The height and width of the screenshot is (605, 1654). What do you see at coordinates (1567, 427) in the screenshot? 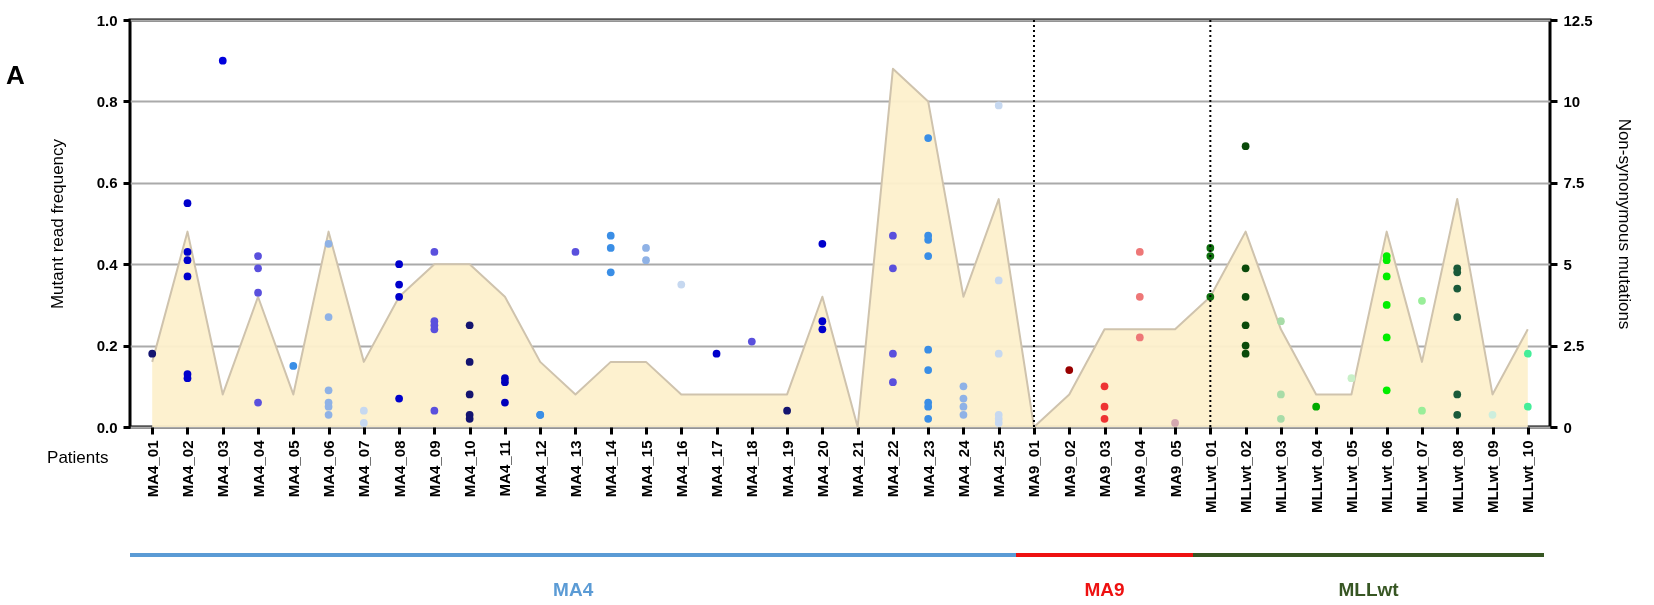
I see `y2-tick-label: 0` at bounding box center [1567, 427].